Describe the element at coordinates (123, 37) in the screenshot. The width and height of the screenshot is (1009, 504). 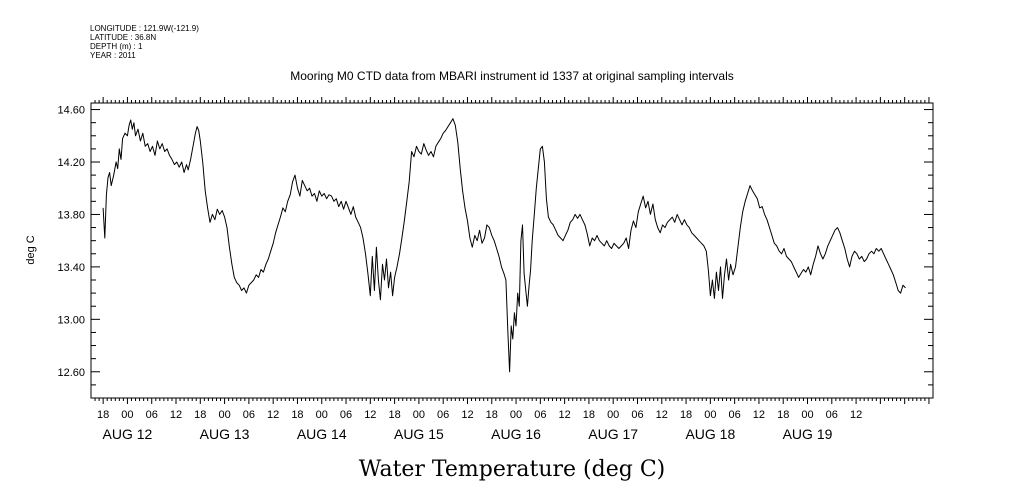
I see `meta-latitude: LATITUDE : 36.8N` at that location.